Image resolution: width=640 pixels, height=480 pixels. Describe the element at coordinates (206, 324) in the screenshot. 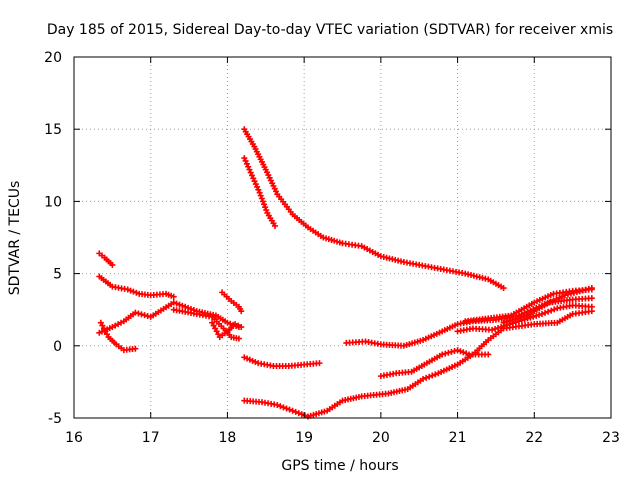

I see `series-s5` at that location.